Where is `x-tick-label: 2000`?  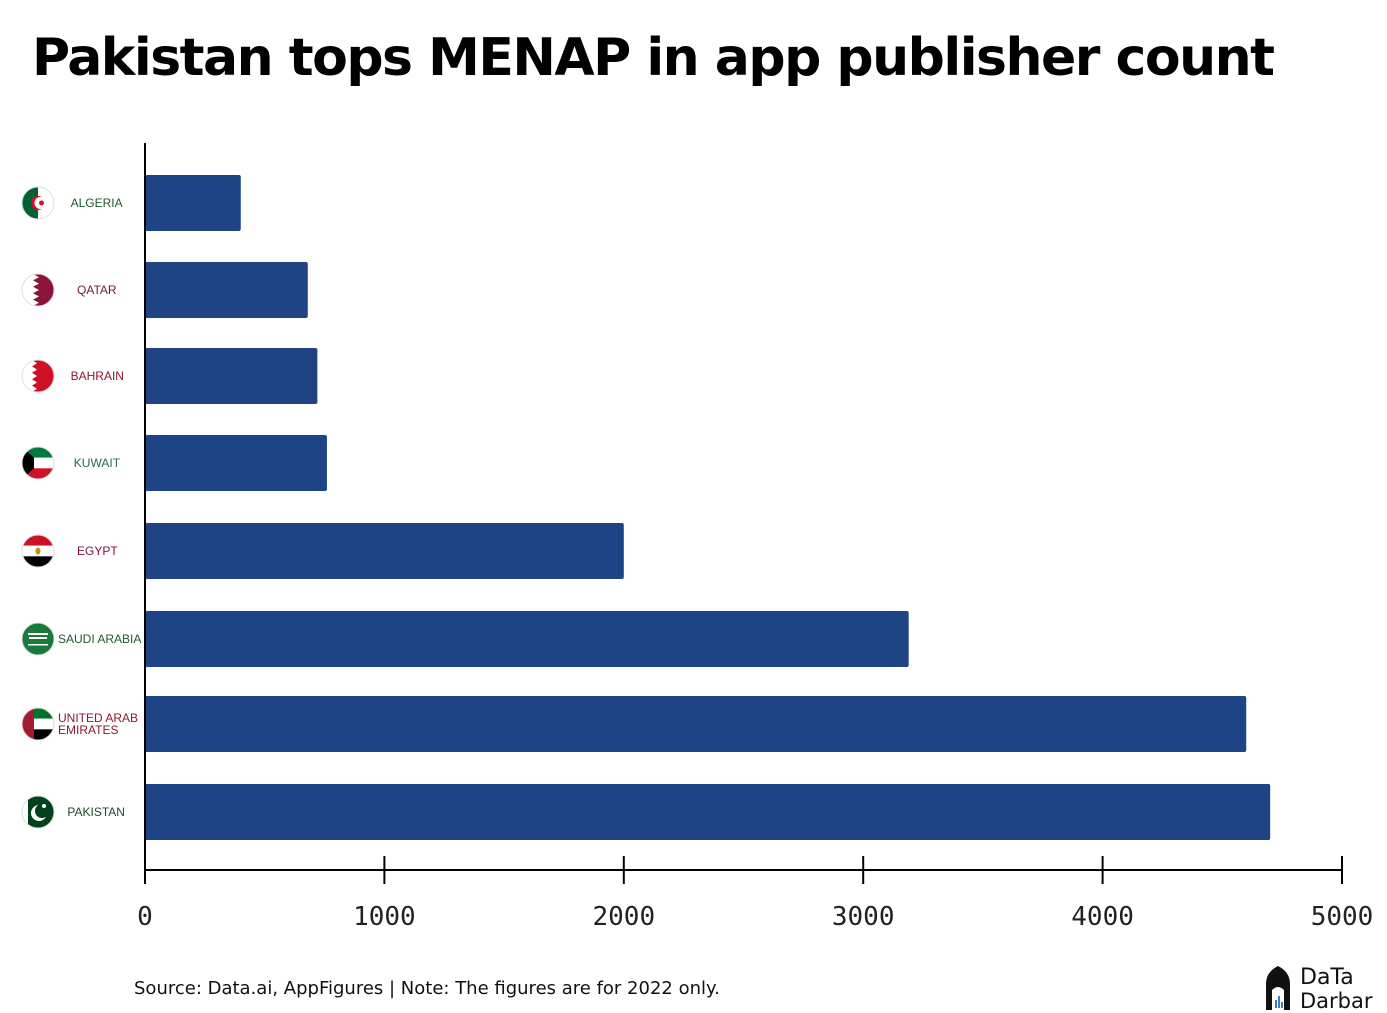
x-tick-label: 2000 is located at coordinates (623, 917).